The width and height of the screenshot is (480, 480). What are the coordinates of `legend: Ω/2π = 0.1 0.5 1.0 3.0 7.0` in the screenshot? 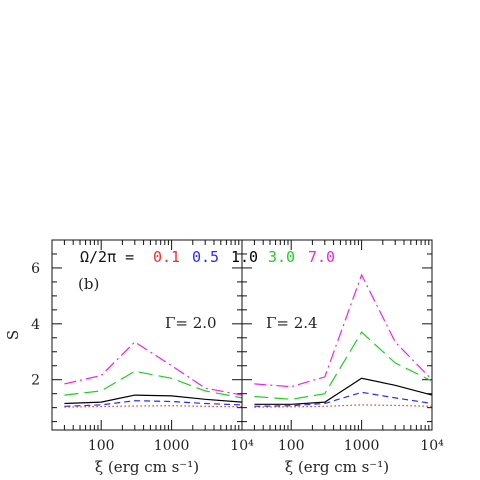 It's located at (207, 257).